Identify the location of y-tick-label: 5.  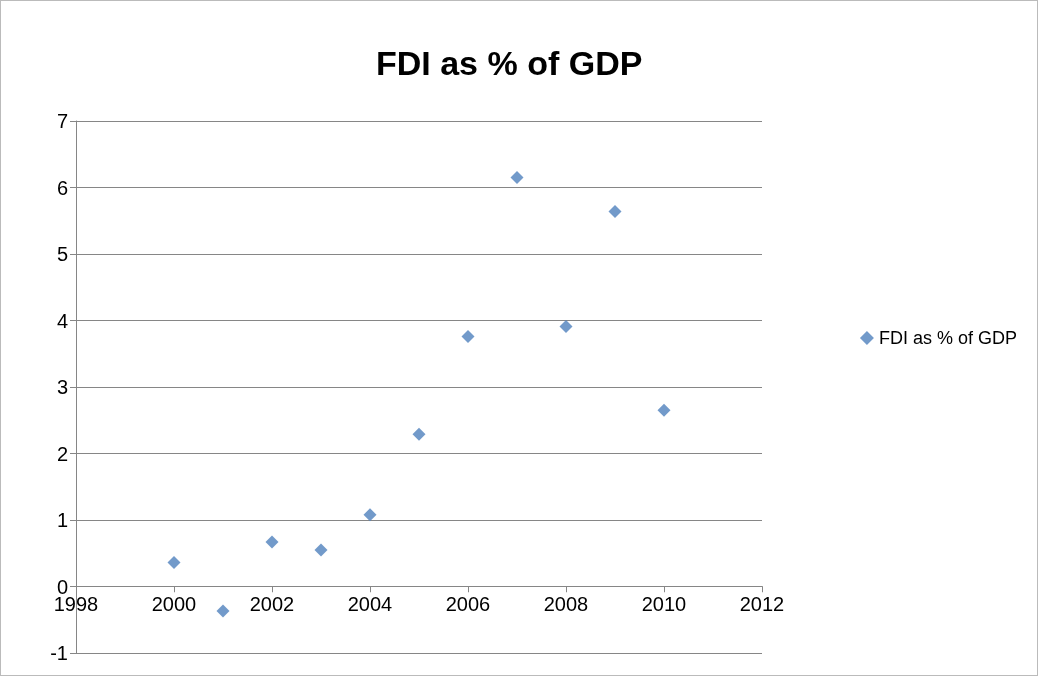
(62, 254).